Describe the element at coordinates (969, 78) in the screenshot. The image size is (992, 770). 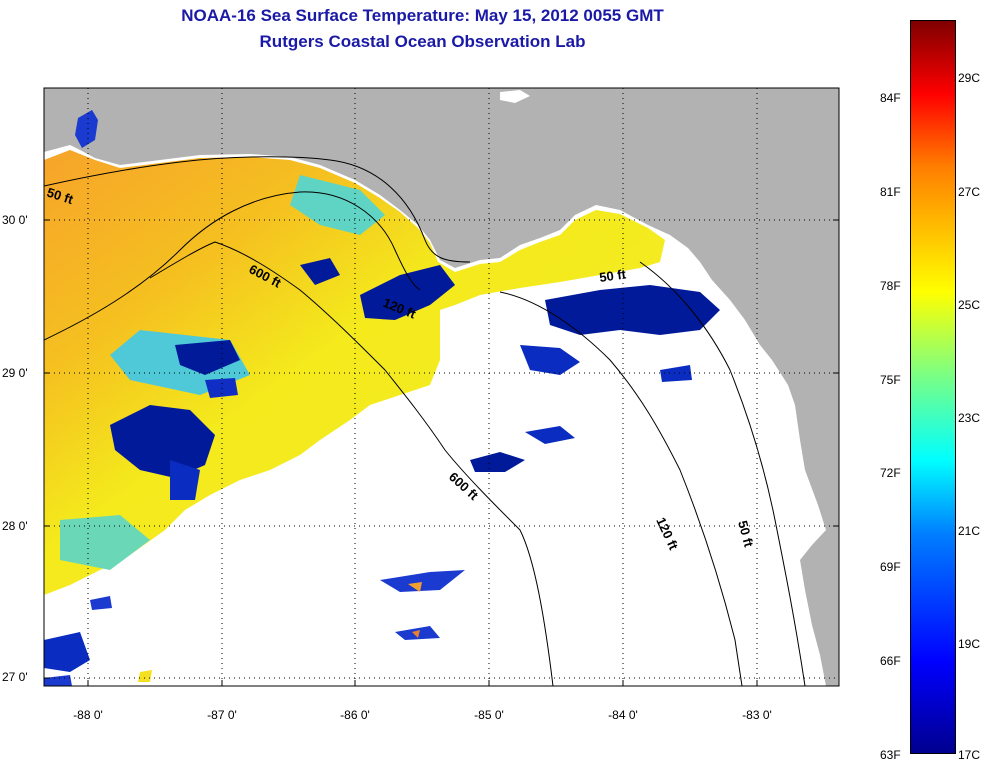
I see `colorbar-celsius-label: 29C` at that location.